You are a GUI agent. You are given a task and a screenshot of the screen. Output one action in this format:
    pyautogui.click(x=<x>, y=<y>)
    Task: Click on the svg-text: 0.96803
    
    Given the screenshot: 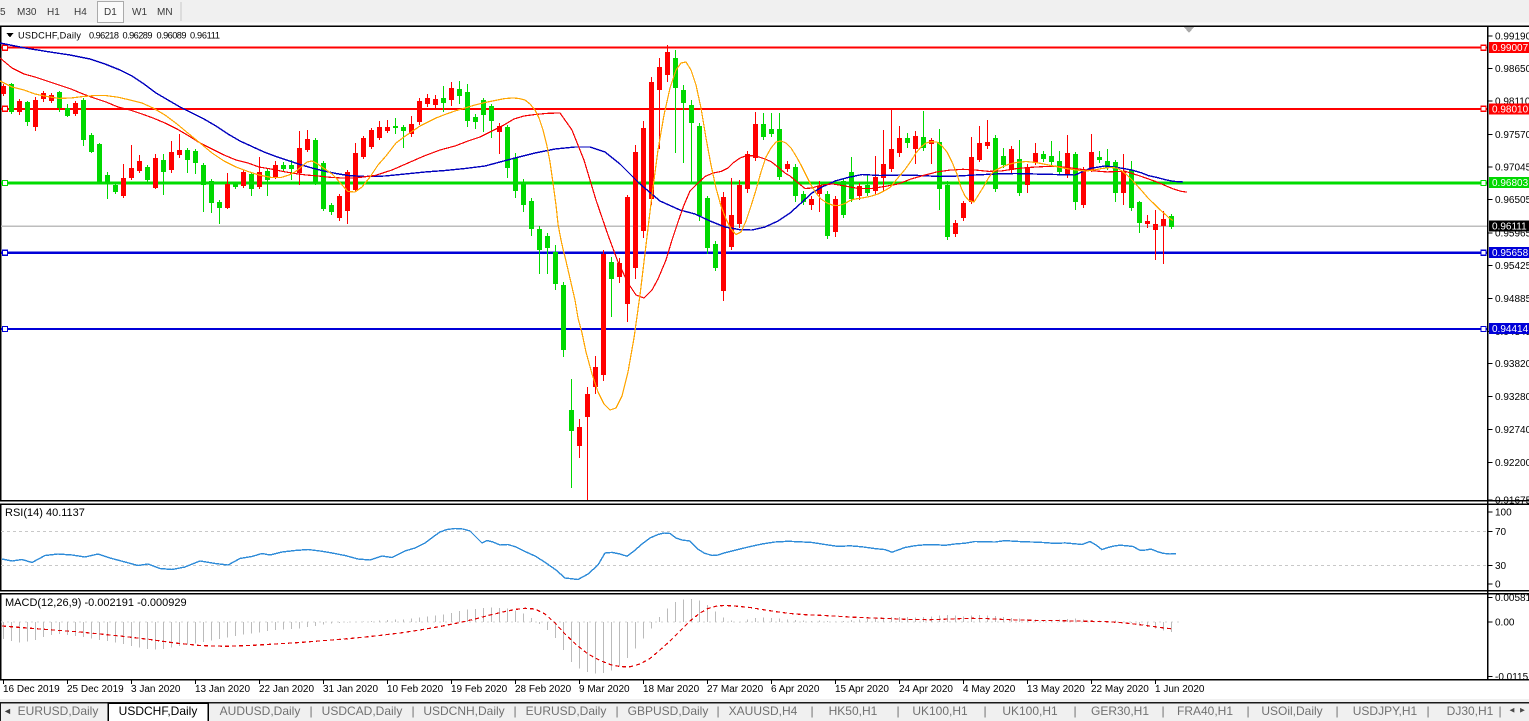 What is the action you would take?
    pyautogui.click(x=1510, y=183)
    